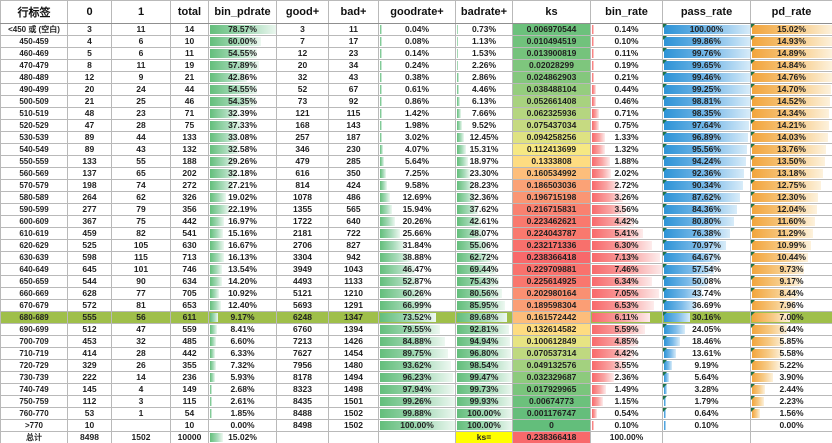  Describe the element at coordinates (353, 137) in the screenshot. I see `cell-bad-plus: 187` at that location.